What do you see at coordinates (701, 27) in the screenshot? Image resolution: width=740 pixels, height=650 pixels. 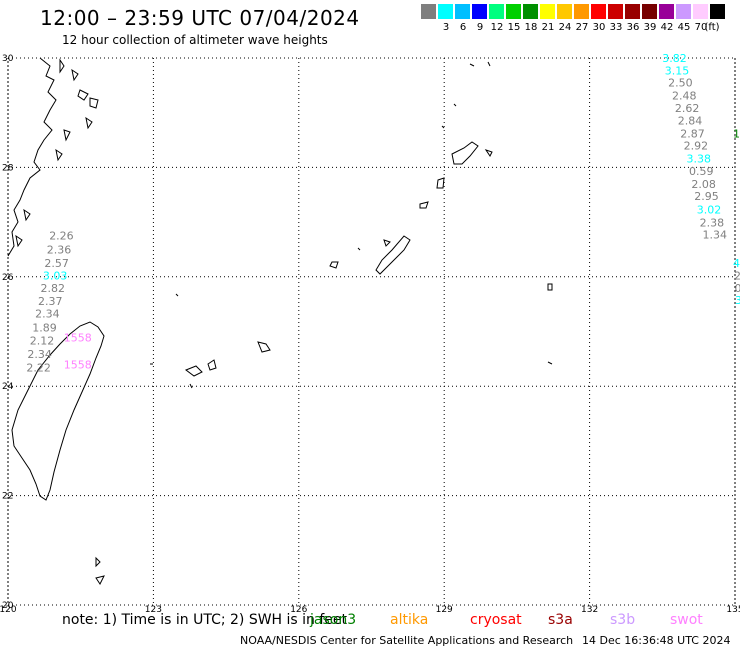 I see `legend-label: 70` at bounding box center [701, 27].